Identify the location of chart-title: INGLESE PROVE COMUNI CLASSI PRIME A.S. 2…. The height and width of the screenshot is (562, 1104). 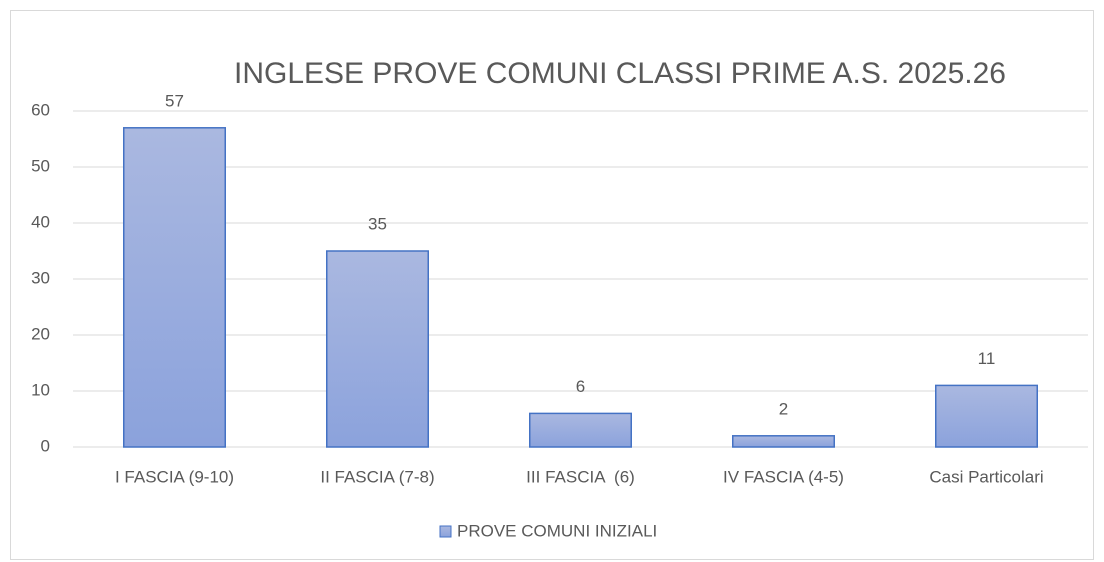
(620, 73).